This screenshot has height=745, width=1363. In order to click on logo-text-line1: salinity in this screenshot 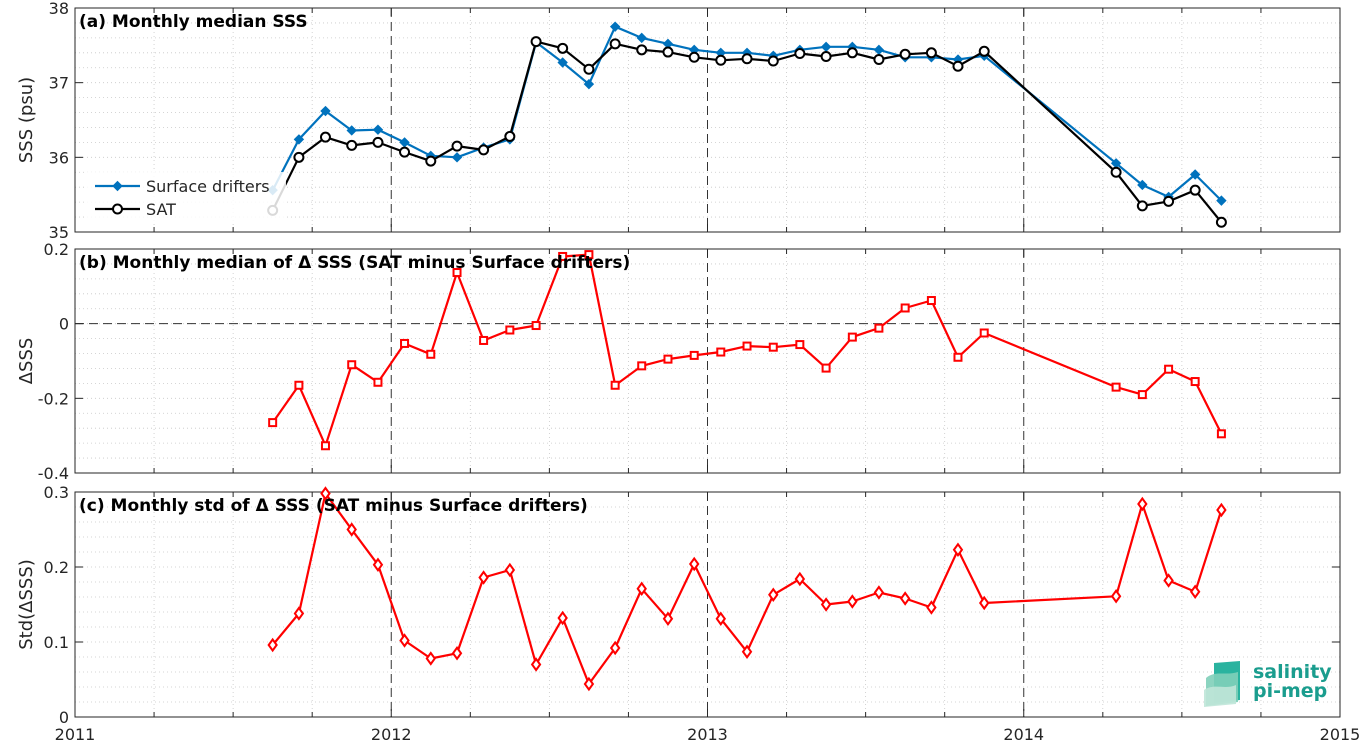, I will do `click(1292, 672)`.